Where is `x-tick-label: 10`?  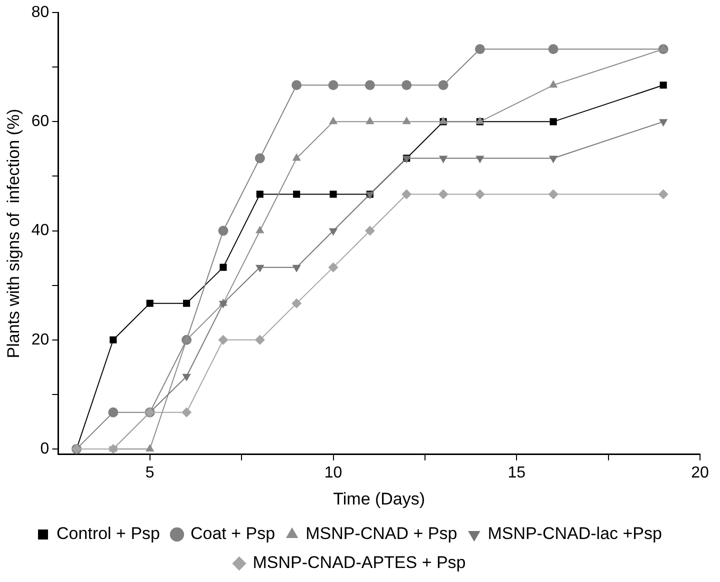 x-tick-label: 10 is located at coordinates (333, 473).